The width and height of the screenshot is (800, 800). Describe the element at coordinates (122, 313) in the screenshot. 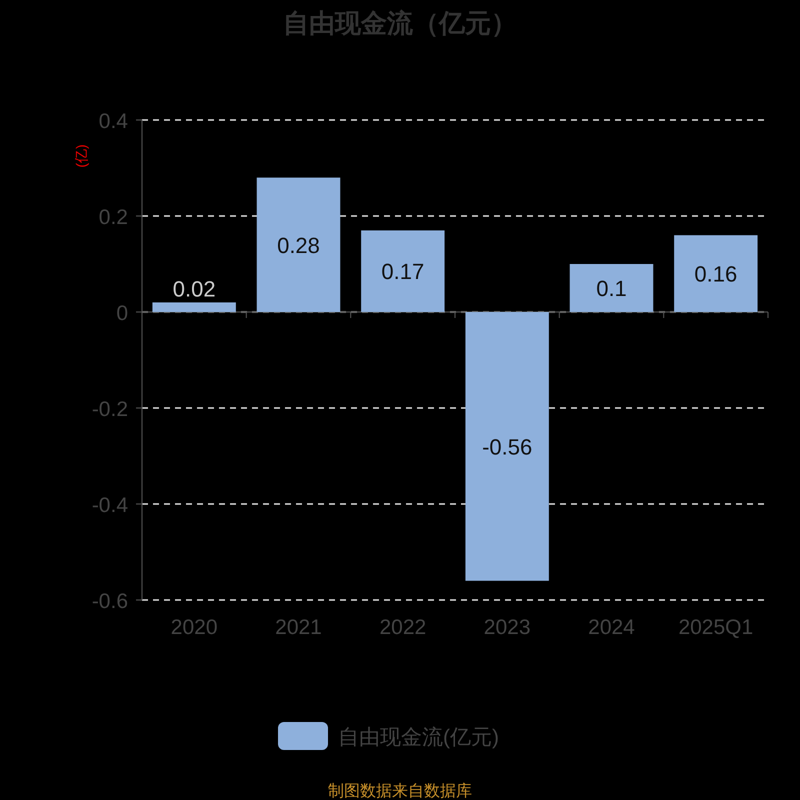

I see `y-tick-label: 0` at that location.